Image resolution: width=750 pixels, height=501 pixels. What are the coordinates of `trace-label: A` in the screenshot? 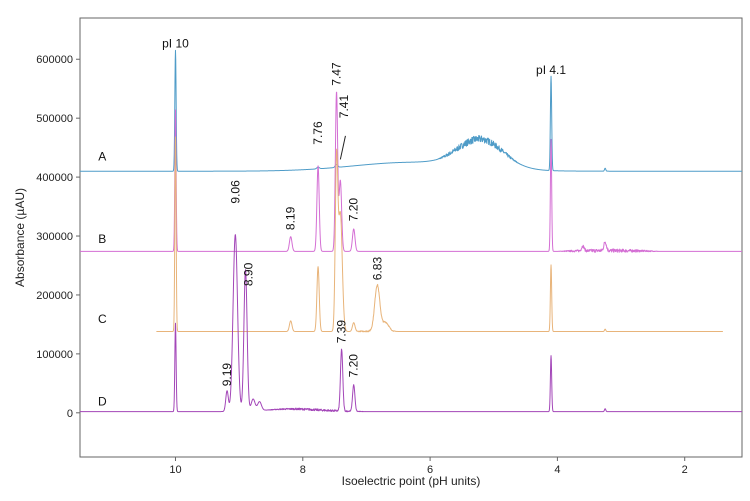 It's located at (102, 157).